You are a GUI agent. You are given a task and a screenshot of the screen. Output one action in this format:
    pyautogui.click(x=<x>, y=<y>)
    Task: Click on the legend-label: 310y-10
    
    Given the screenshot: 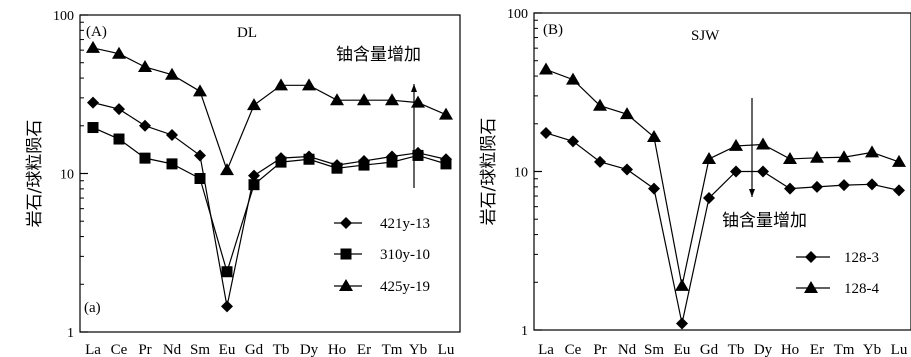 What is the action you would take?
    pyautogui.click(x=405, y=255)
    